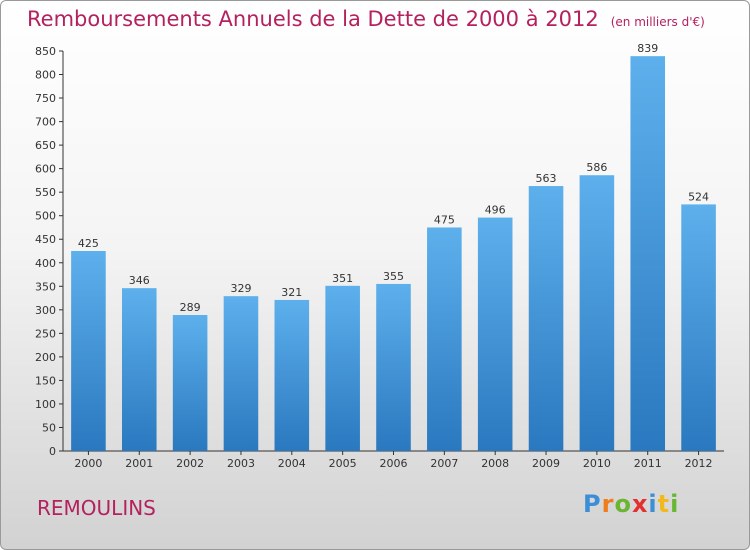 This screenshot has height=550, width=750. Describe the element at coordinates (444, 463) in the screenshot. I see `x-tick-label-2007: 2007` at that location.